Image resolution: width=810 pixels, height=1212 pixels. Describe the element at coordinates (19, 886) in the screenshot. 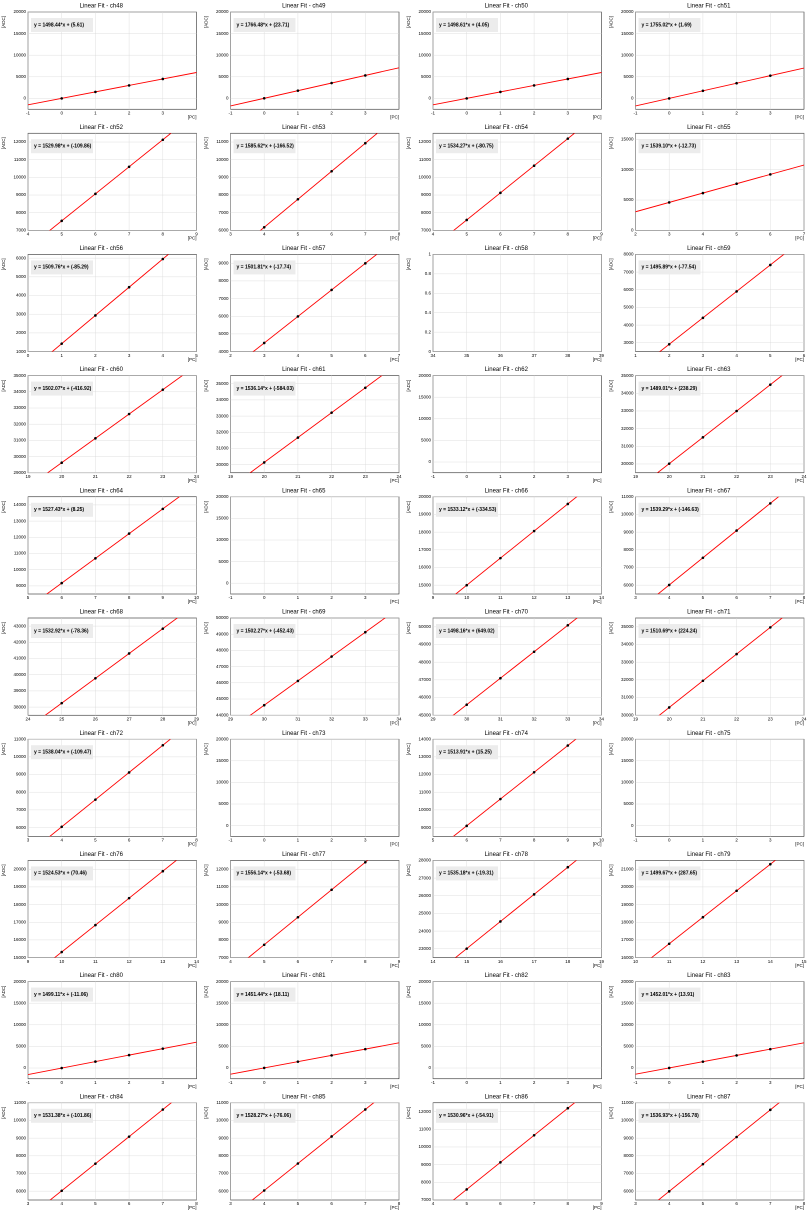

I see `y-tick-label: 19000` at that location.